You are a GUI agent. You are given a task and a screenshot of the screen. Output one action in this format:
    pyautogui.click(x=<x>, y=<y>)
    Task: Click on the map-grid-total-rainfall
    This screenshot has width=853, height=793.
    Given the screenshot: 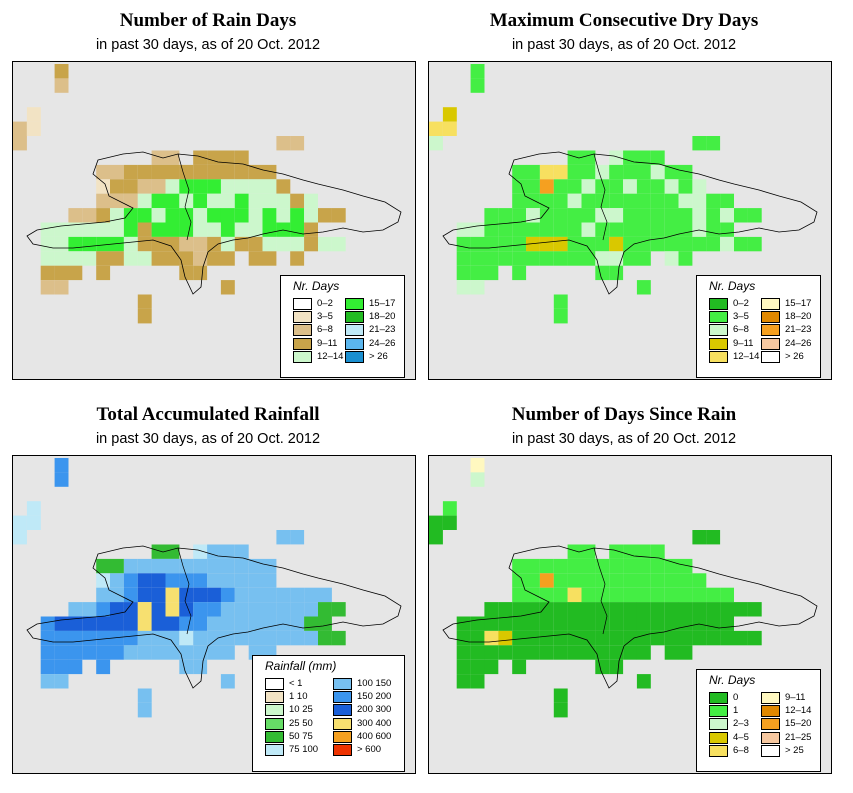 What is the action you would take?
    pyautogui.click(x=207, y=588)
    